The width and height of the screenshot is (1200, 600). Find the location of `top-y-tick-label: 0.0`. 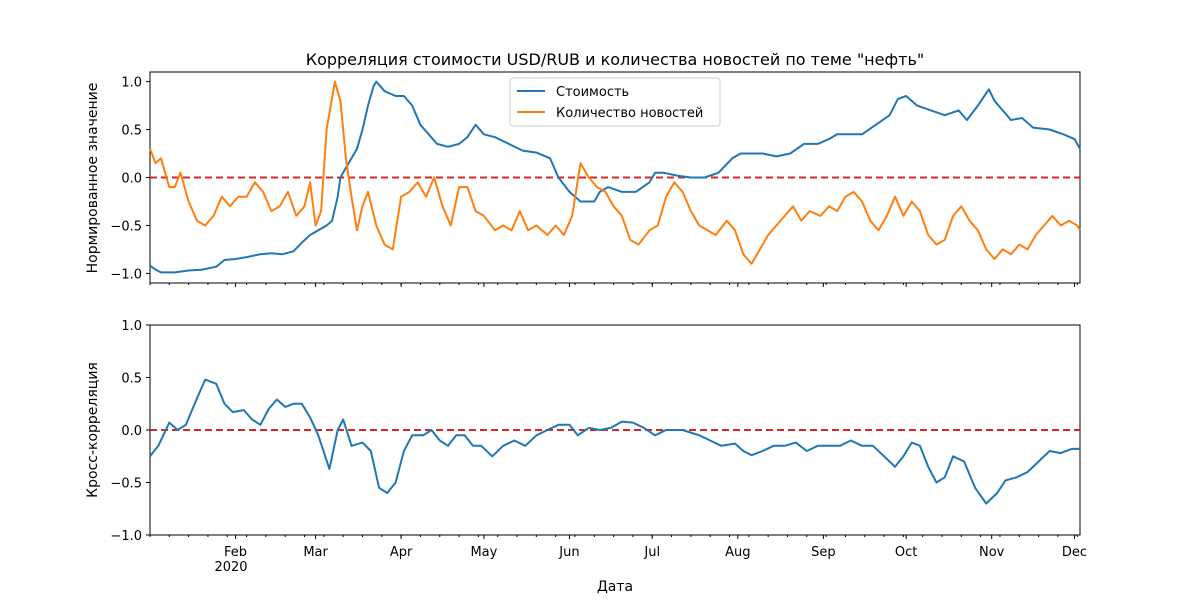

top-y-tick-label: 0.0 is located at coordinates (131, 179).